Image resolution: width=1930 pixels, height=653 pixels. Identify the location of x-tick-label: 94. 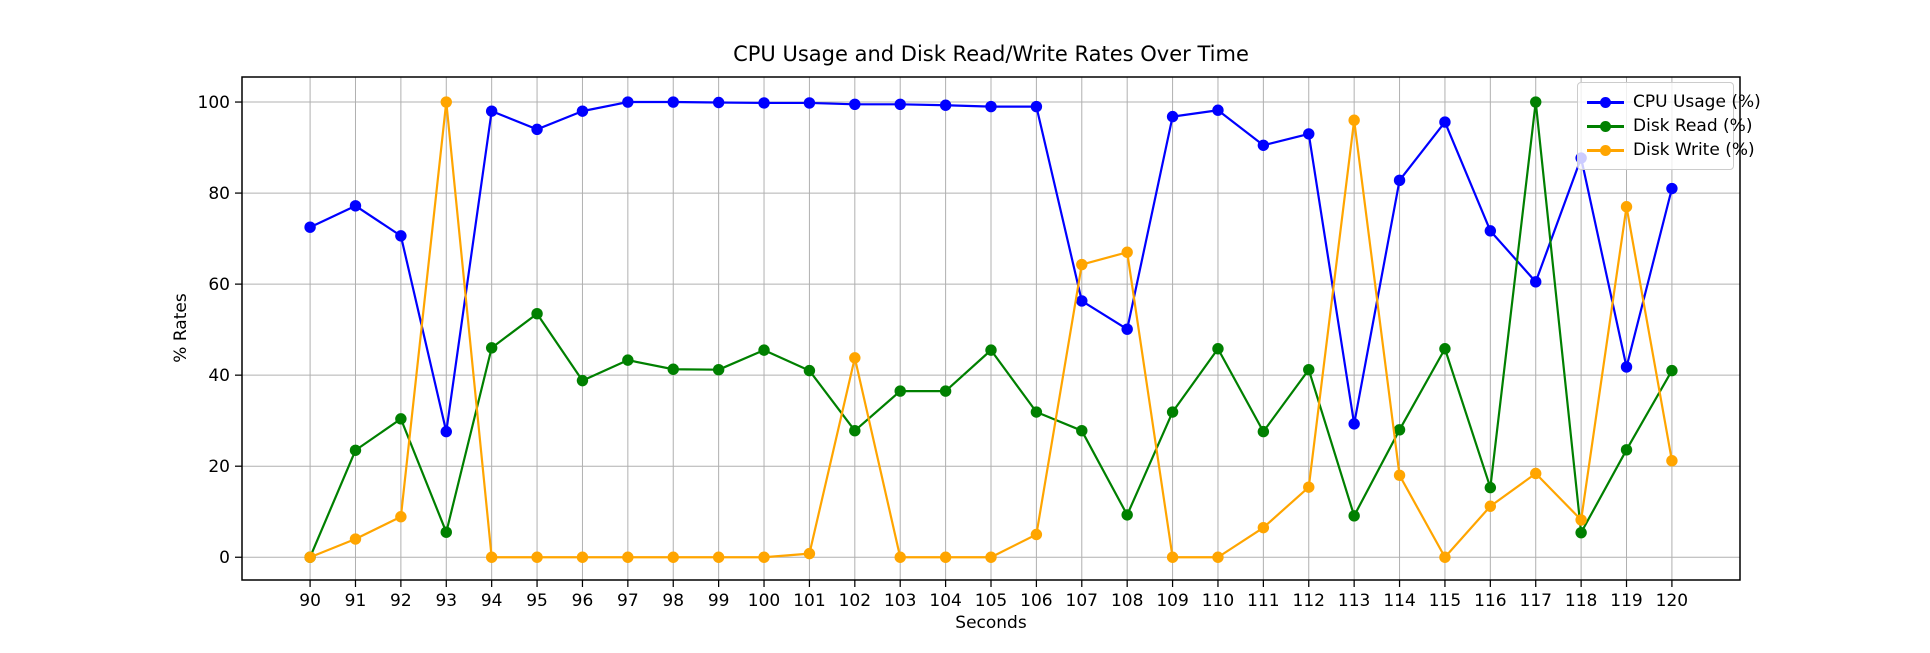
(492, 601).